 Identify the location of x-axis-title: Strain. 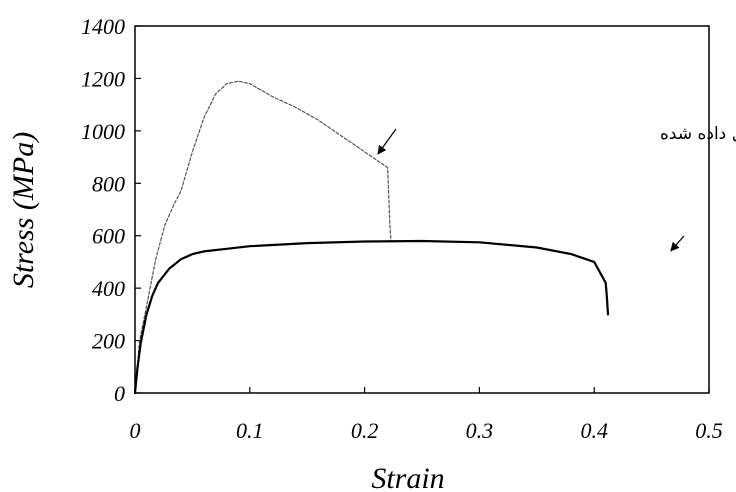
(407, 477).